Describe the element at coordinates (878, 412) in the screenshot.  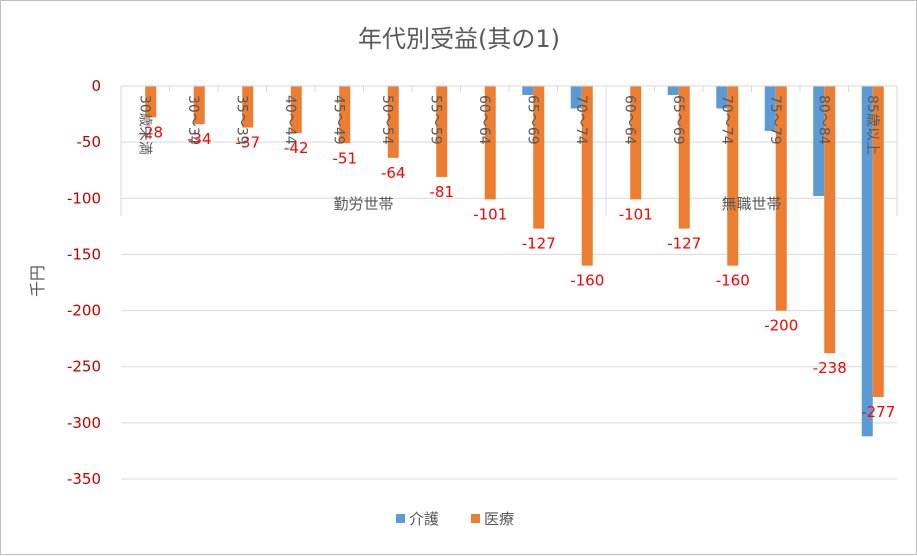
I see `data-label: -277` at that location.